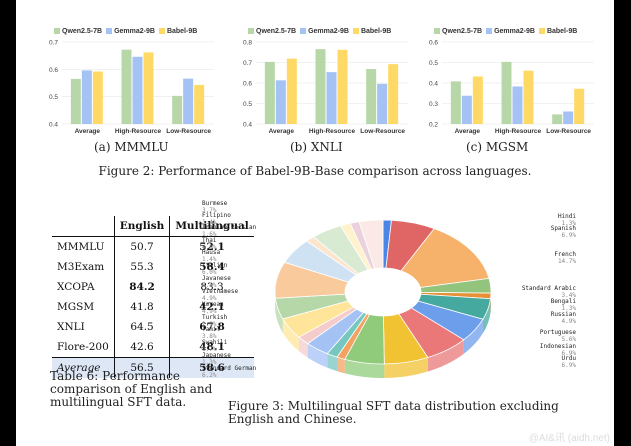  Describe the element at coordinates (229, 227) in the screenshot. I see `donut-label-name: Iranian Persian` at that location.